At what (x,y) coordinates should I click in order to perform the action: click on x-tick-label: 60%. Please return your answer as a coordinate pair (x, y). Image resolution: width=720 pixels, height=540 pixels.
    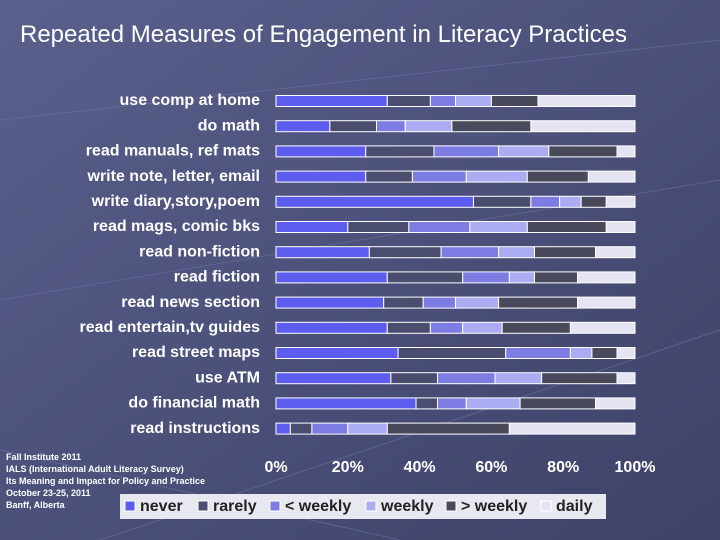
    Looking at the image, I should click on (491, 467).